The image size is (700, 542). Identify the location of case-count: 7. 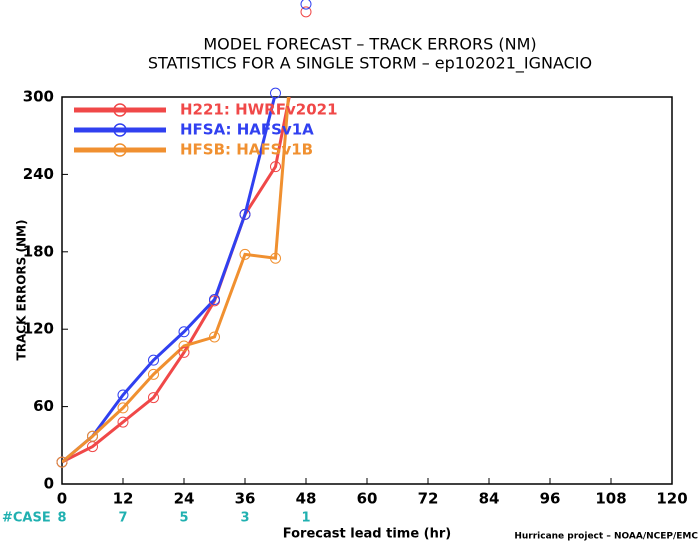
(122, 518).